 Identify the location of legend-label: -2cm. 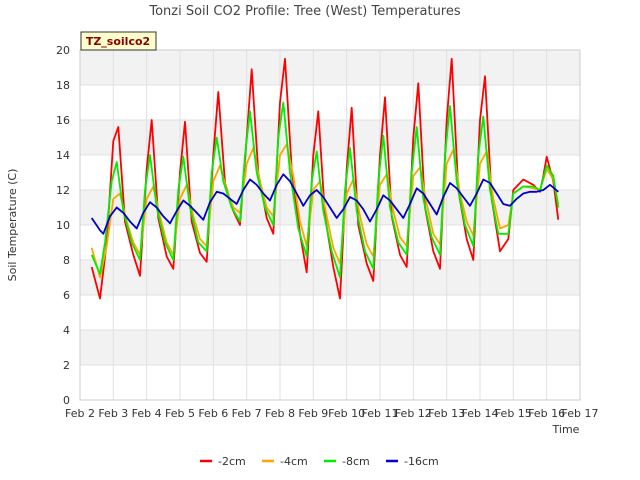
(232, 461).